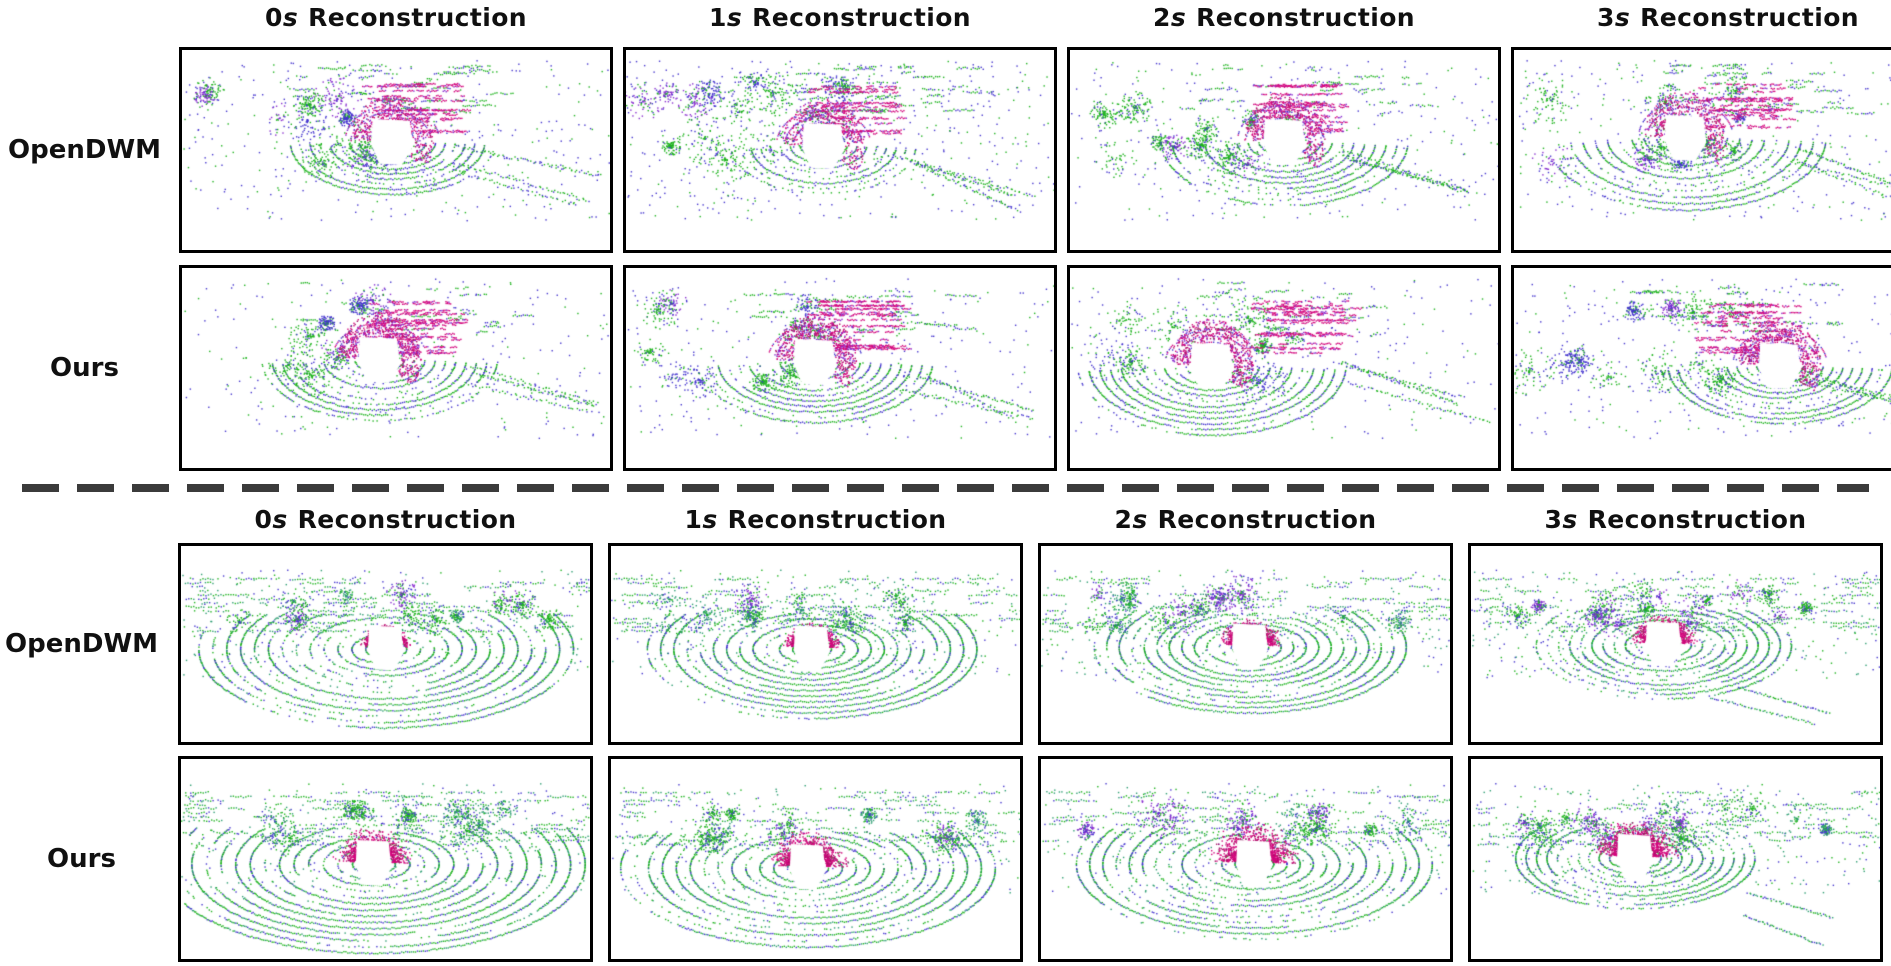 The width and height of the screenshot is (1891, 966). I want to click on panel-b1-opendwm-3s, so click(1701, 150).